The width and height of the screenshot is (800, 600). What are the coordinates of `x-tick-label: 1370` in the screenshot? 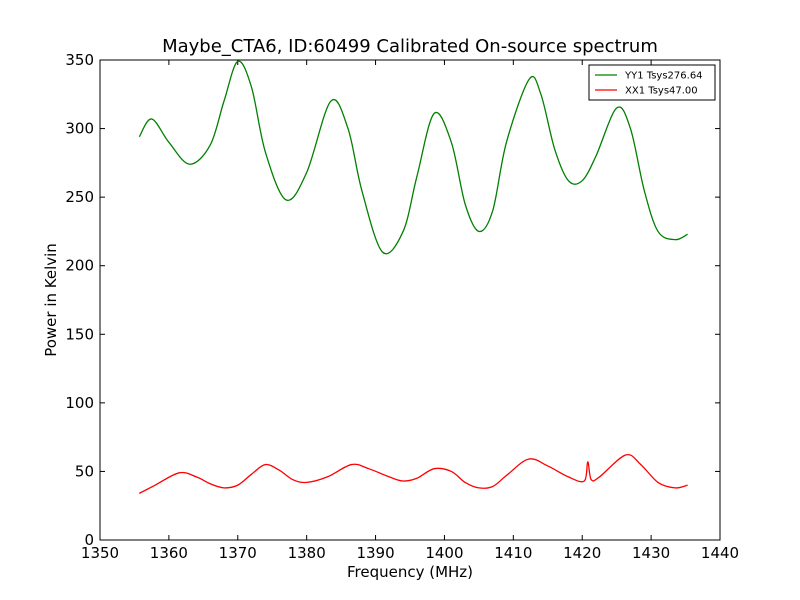 It's located at (238, 553).